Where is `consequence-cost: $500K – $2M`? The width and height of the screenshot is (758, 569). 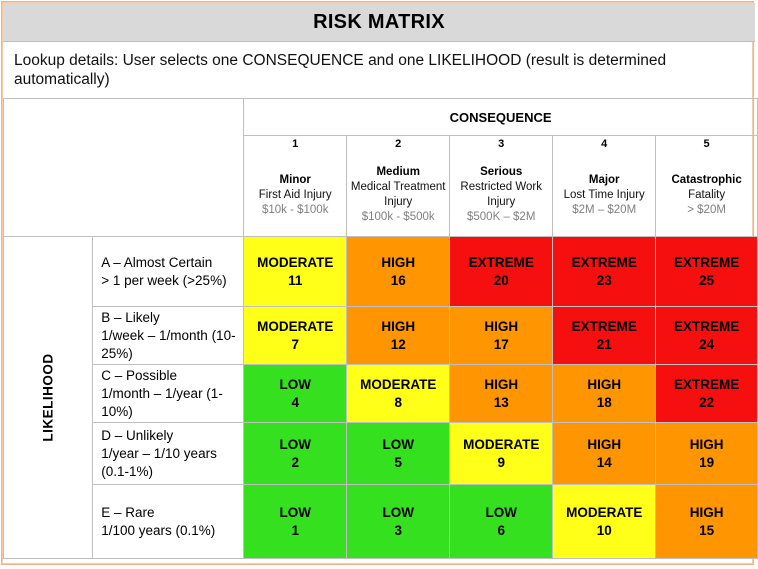 consequence-cost: $500K – $2M is located at coordinates (501, 217).